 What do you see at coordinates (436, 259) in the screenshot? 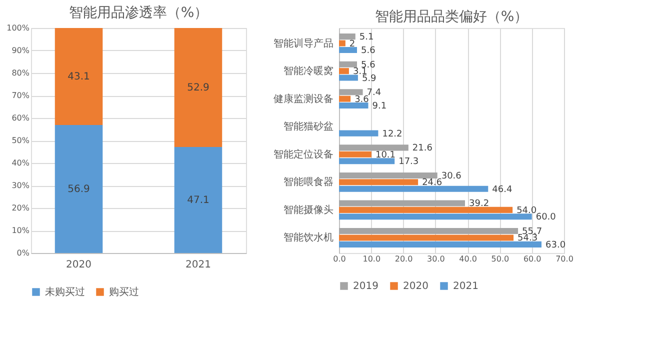
I see `x-tick-label: 30.0` at bounding box center [436, 259].